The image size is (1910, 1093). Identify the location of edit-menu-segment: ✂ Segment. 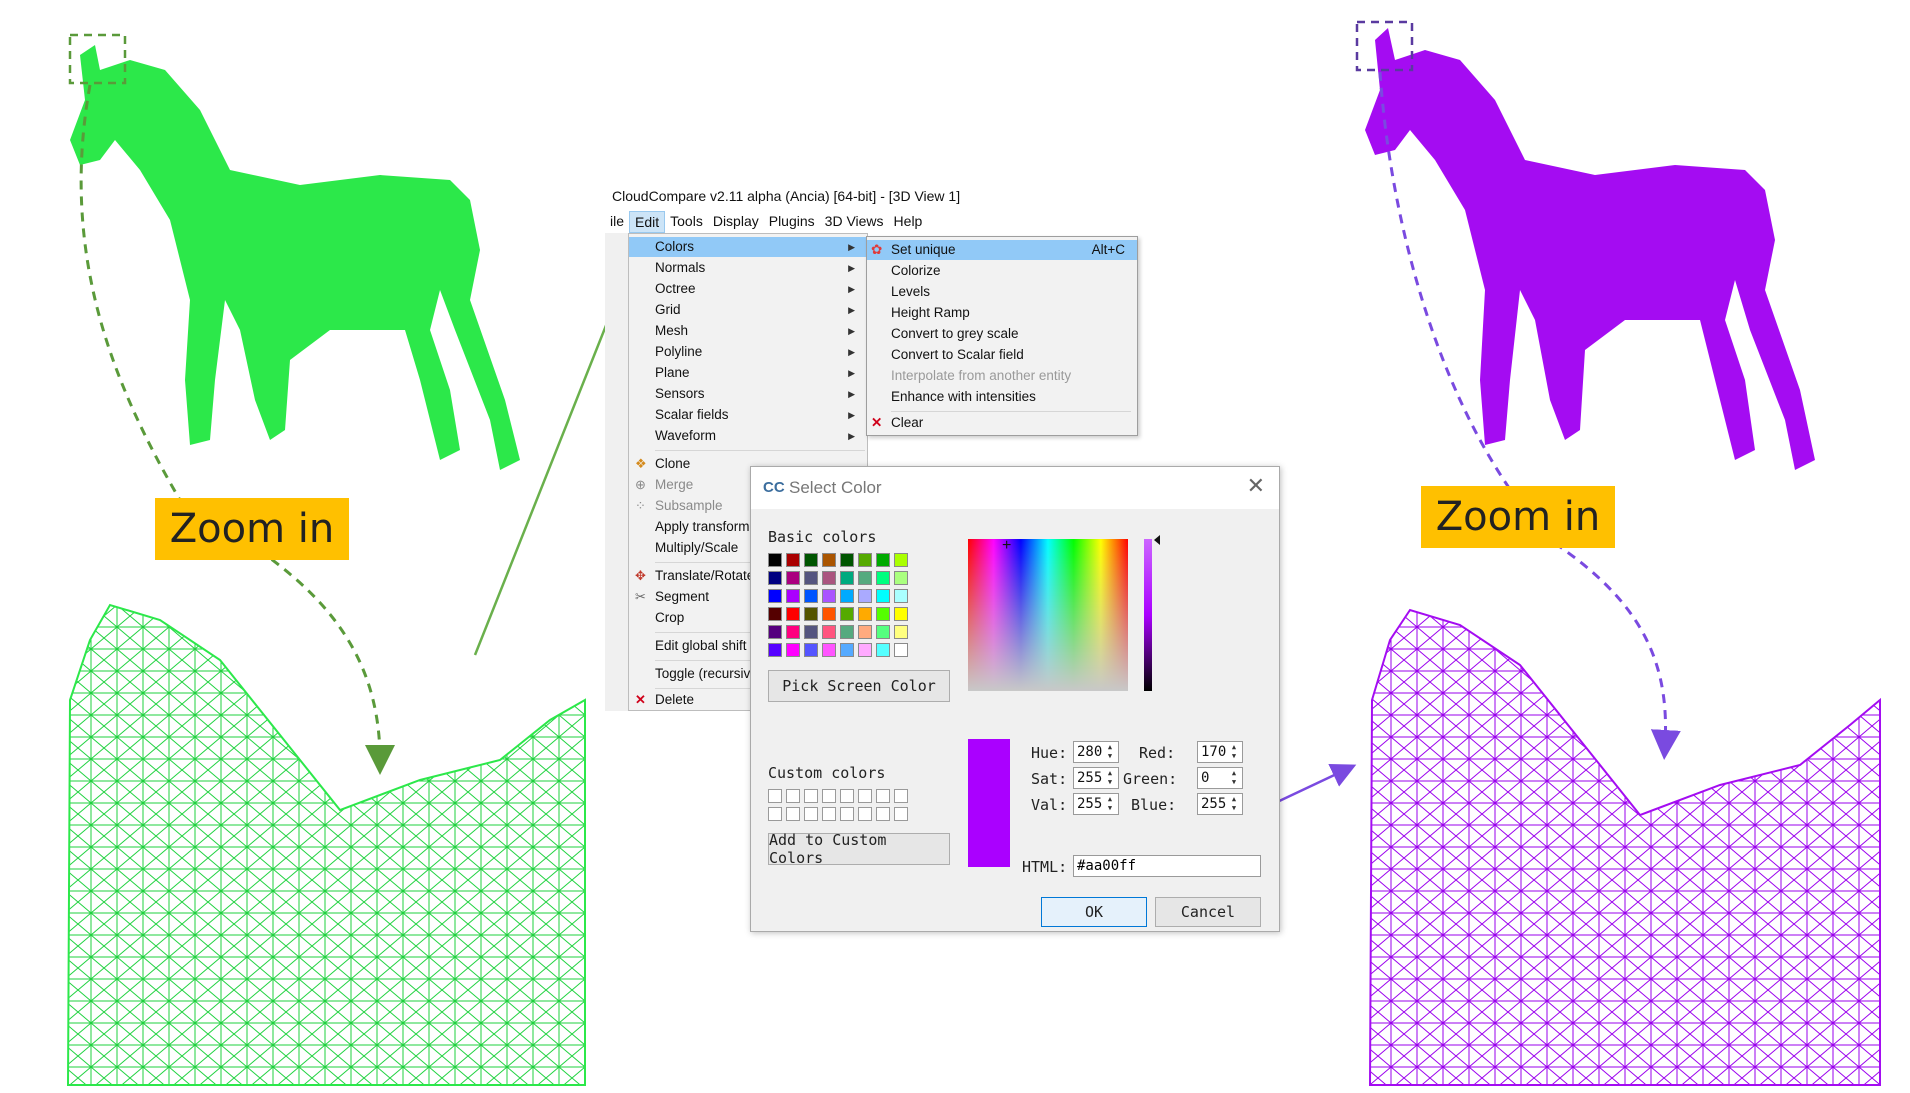
(748, 597).